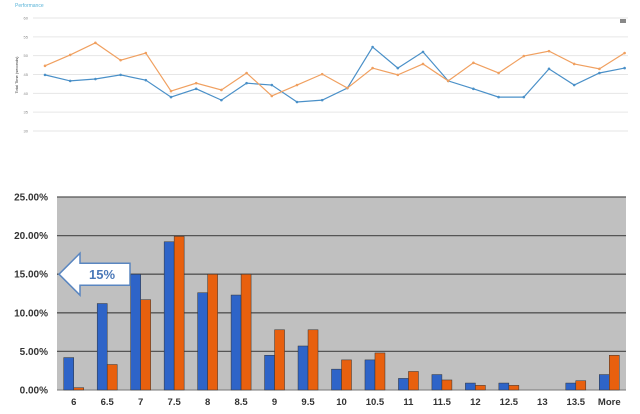 The width and height of the screenshot is (640, 414). I want to click on y-tick-label: 20.00%, so click(31, 236).